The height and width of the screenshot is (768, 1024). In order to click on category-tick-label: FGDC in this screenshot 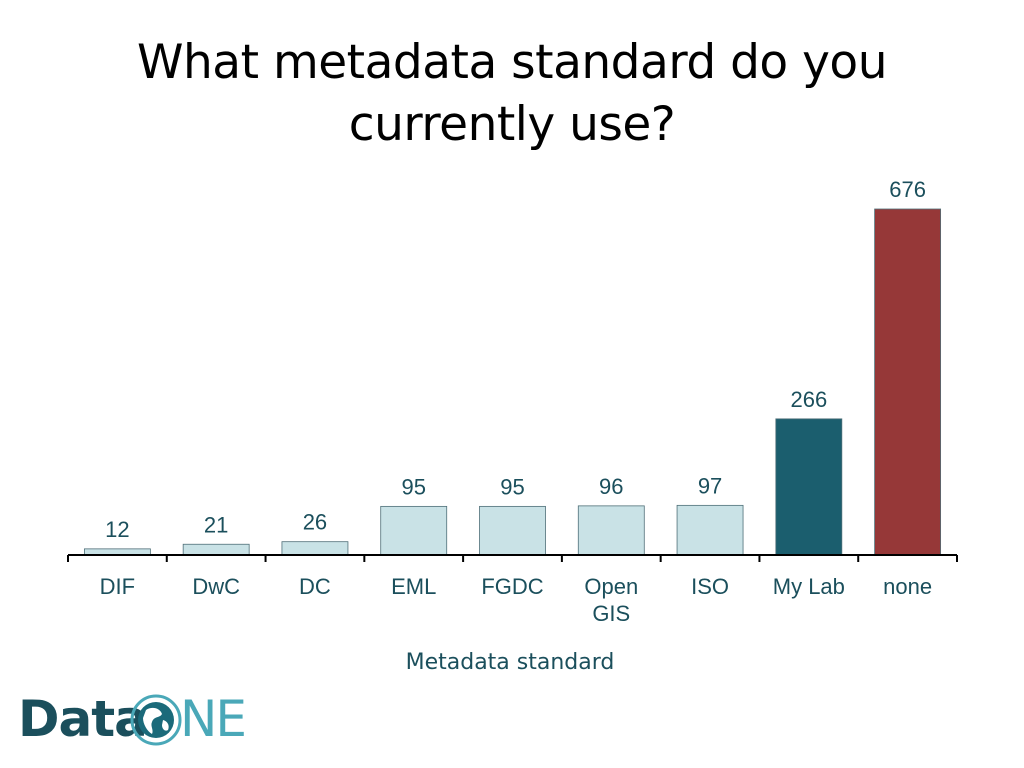, I will do `click(512, 586)`.